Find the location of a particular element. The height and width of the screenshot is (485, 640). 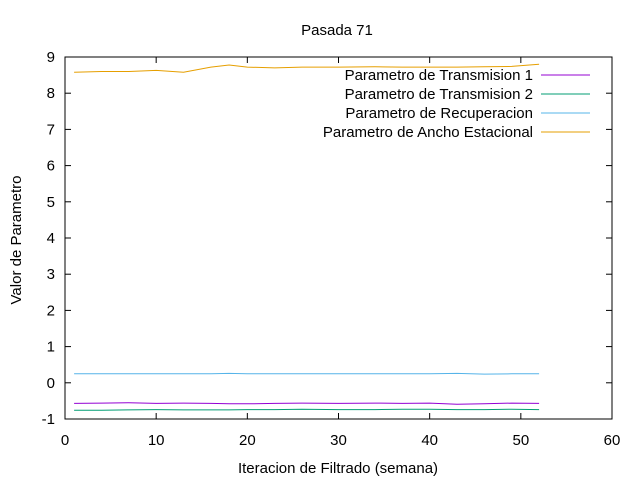

legend-label-4: Parametro de Ancho Estacional is located at coordinates (428, 132).